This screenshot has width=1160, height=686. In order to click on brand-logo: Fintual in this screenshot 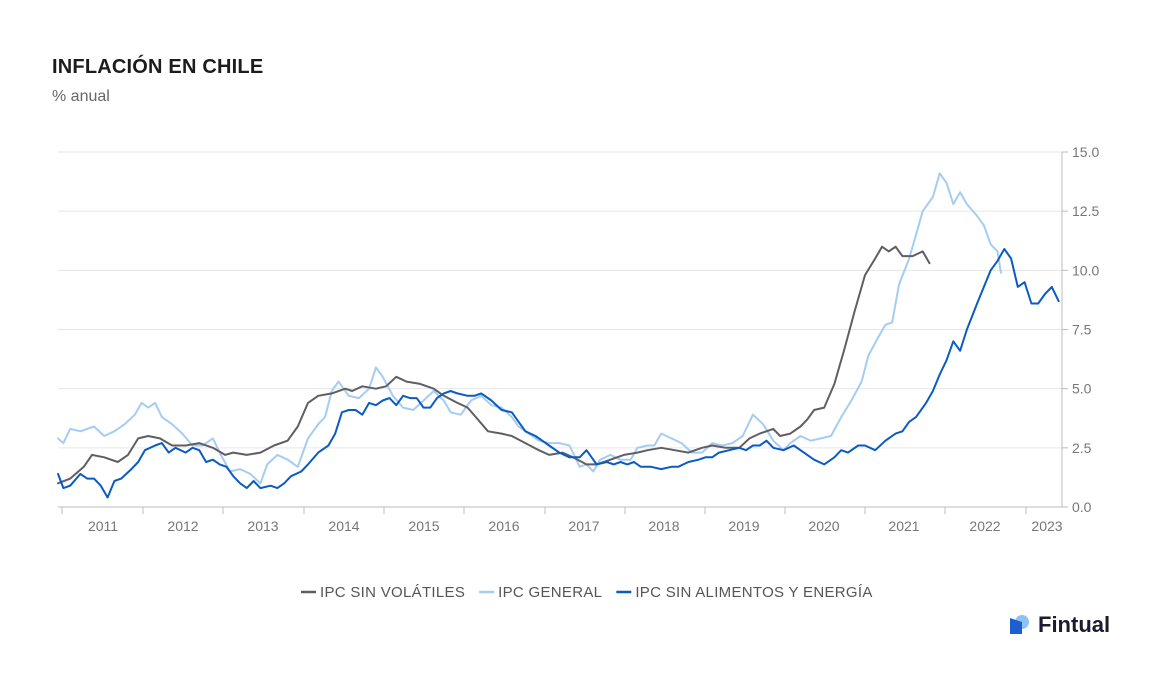, I will do `click(1059, 625)`.